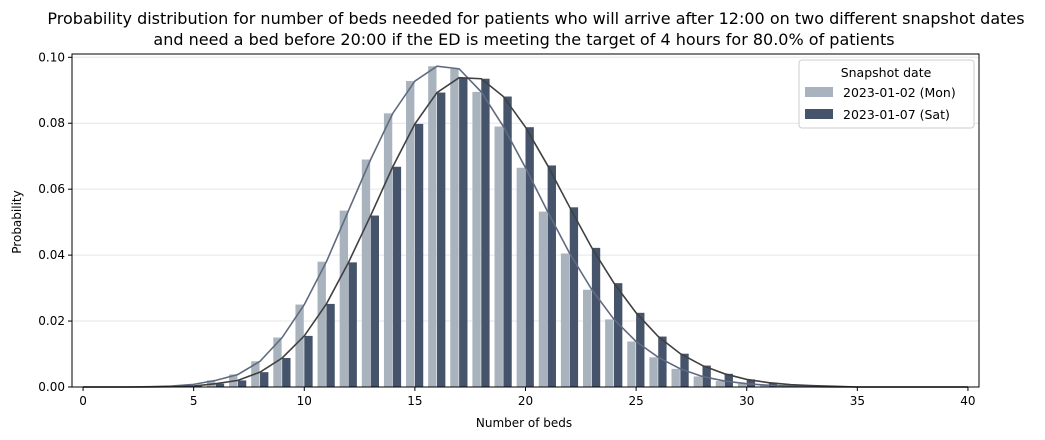 This screenshot has height=440, width=1045. What do you see at coordinates (83, 401) in the screenshot?
I see `x-tick-label: 0` at bounding box center [83, 401].